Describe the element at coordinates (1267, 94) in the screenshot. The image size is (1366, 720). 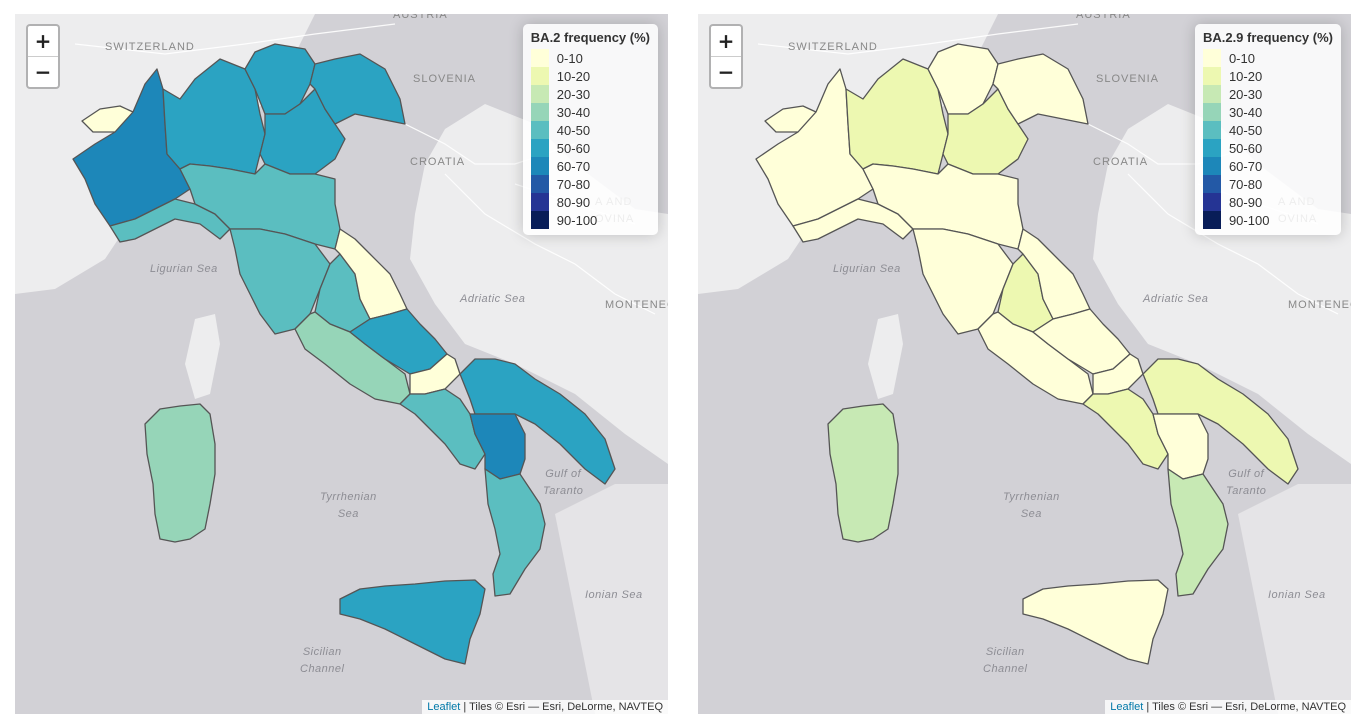
I see `legend-item: 20-30` at that location.